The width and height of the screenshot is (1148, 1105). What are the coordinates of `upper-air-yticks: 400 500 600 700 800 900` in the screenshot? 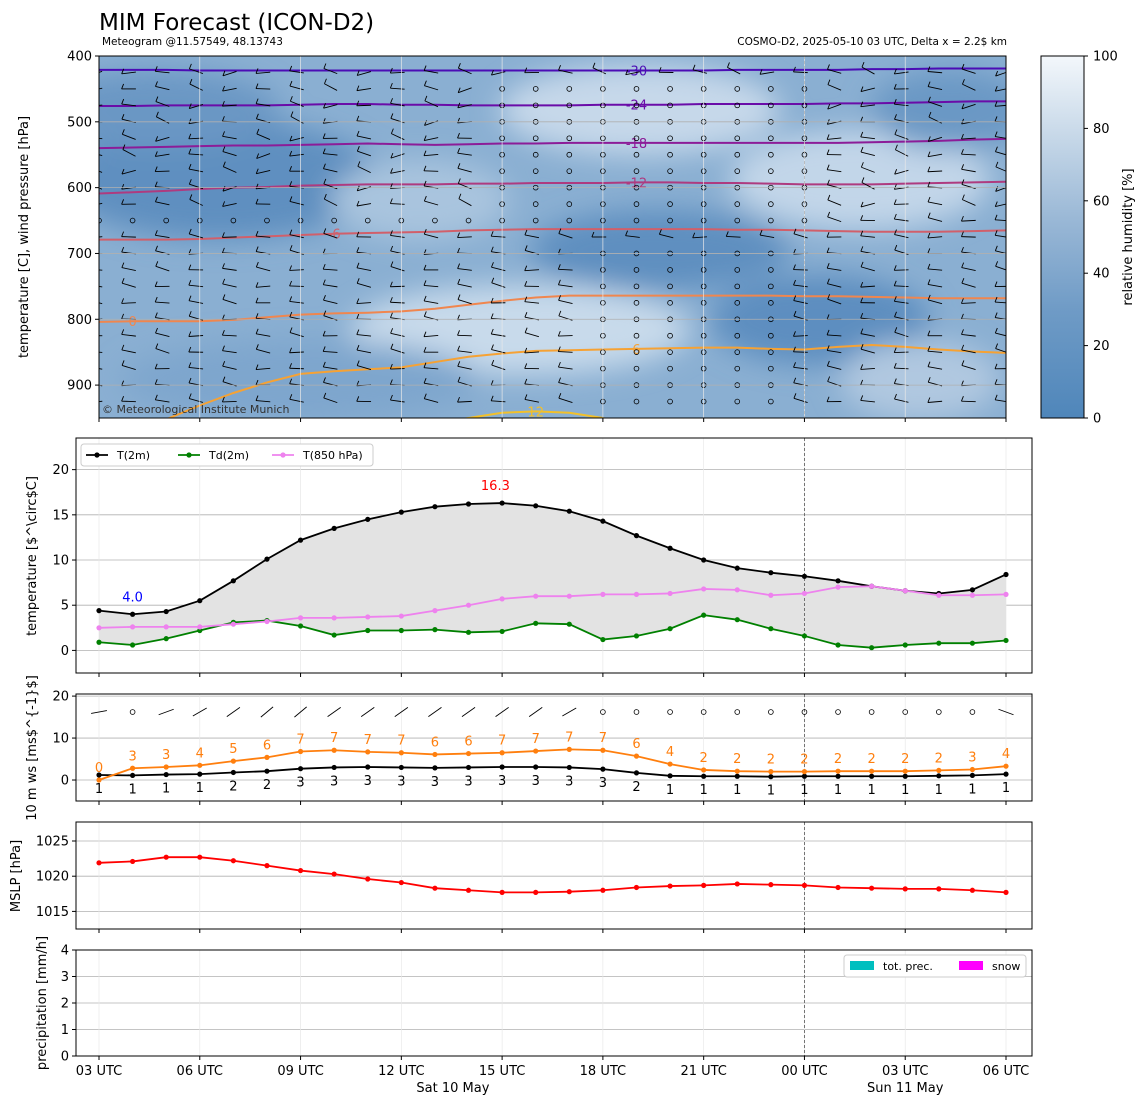 It's located at (83, 222).